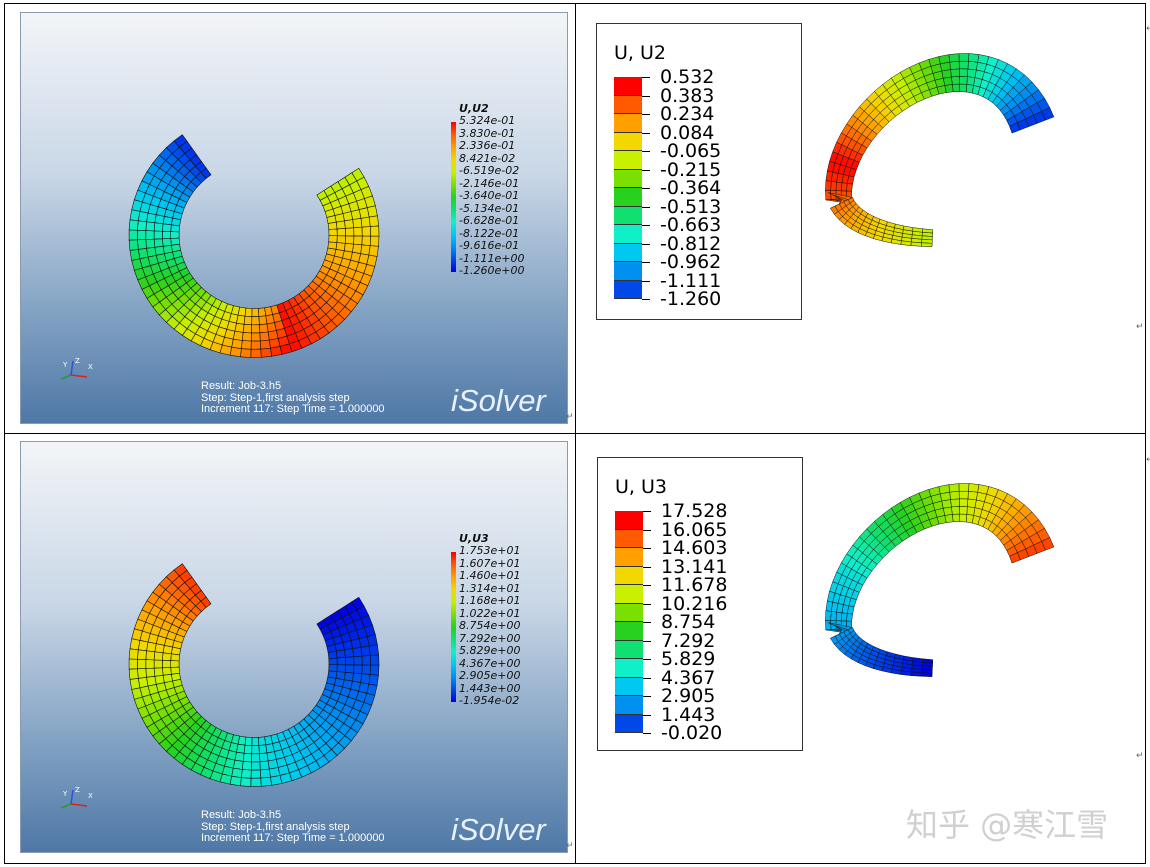  Describe the element at coordinates (694, 548) in the screenshot. I see `legend-value: 14.603` at that location.